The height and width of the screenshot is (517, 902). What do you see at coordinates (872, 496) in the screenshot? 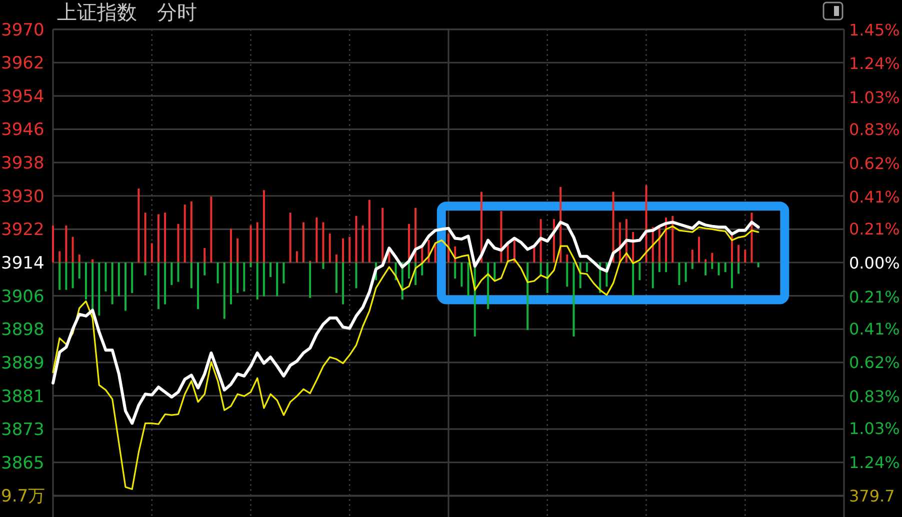
I see `text: 379.7` at bounding box center [872, 496].